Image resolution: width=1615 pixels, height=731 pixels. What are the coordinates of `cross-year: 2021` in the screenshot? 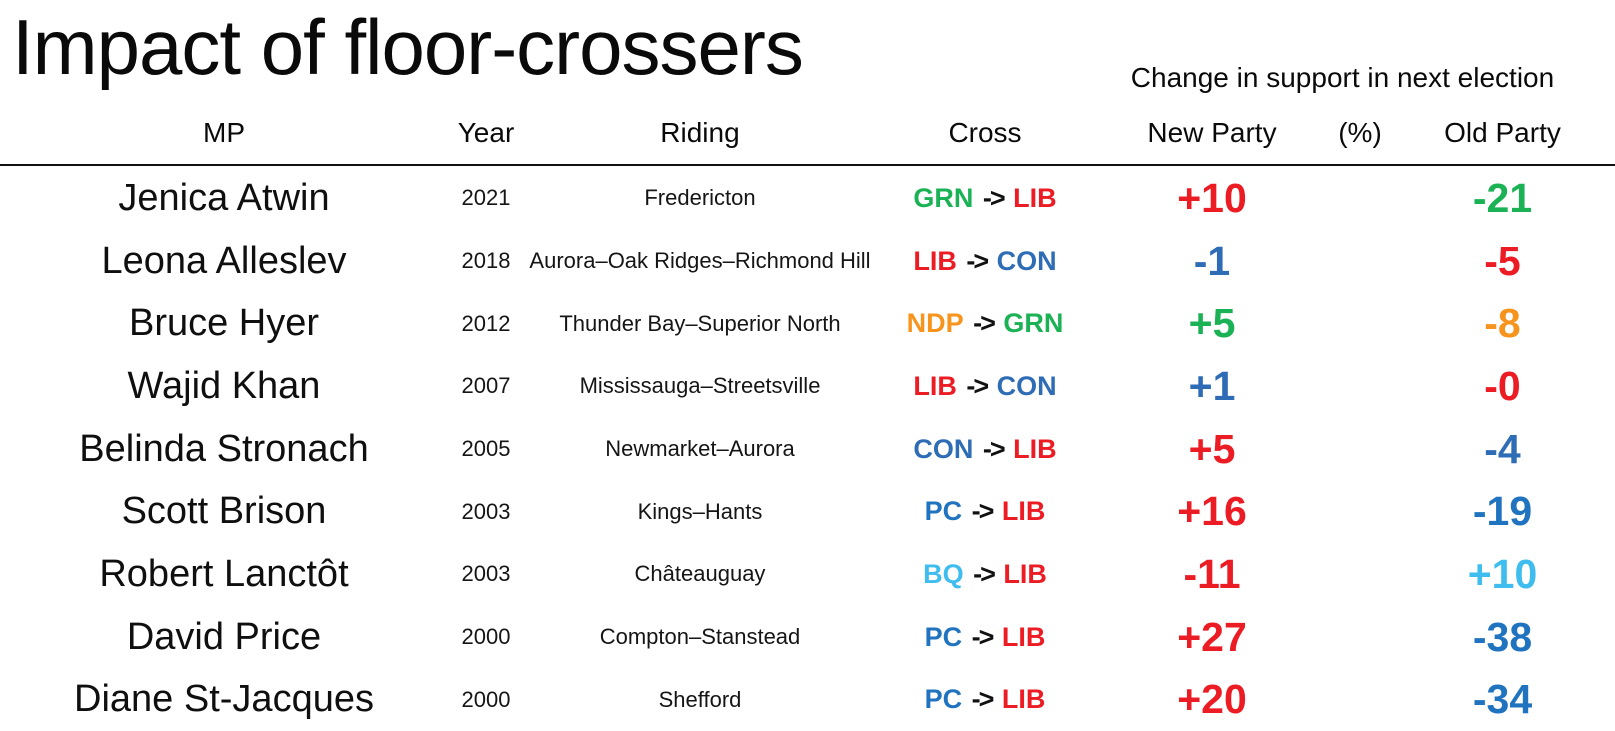 It's located at (486, 198).